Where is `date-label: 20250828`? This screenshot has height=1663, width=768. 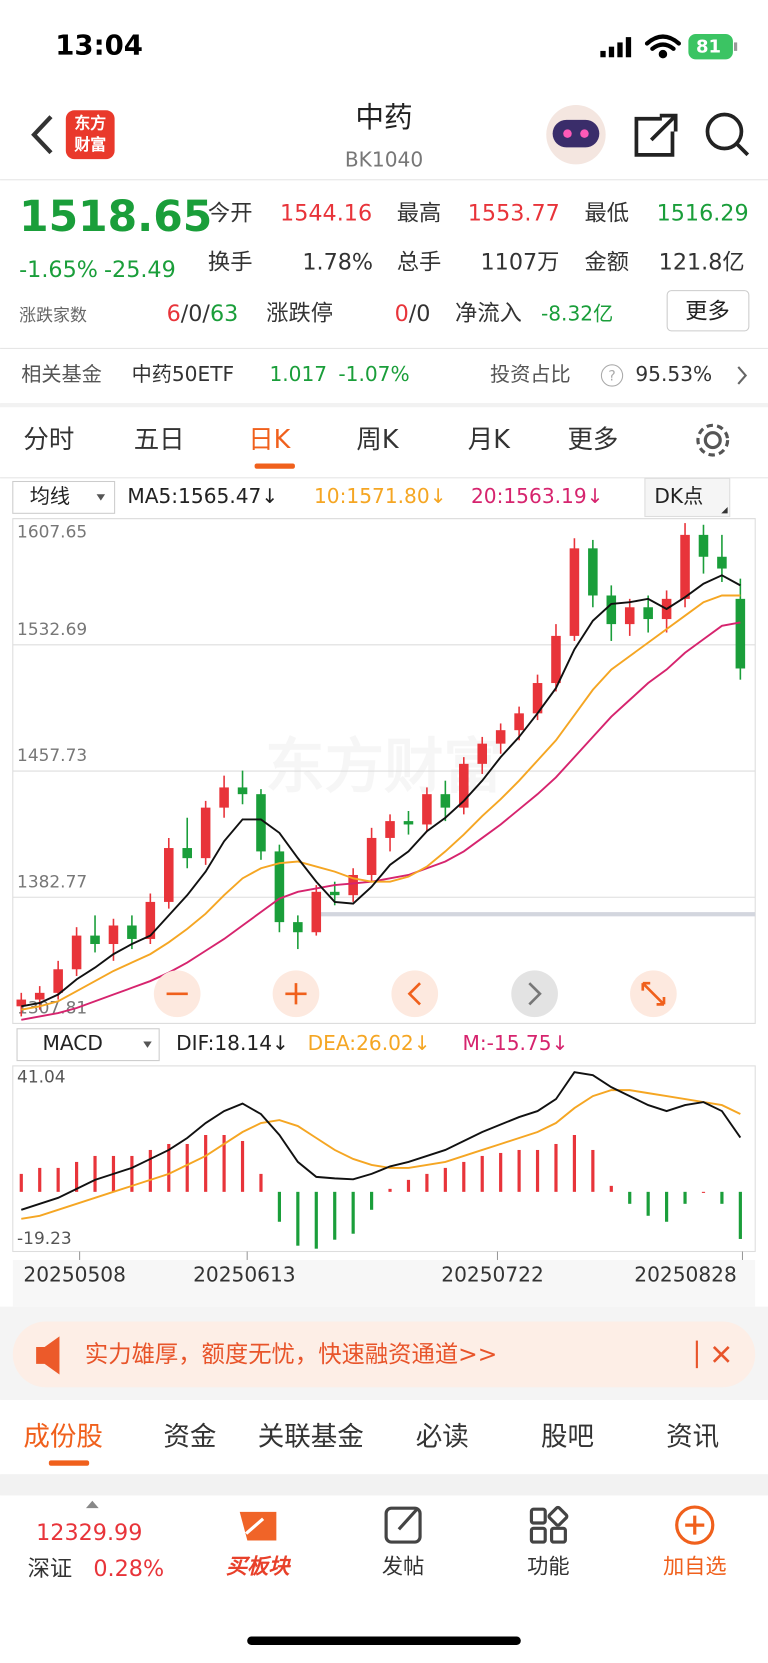 date-label: 20250828 is located at coordinates (685, 1274).